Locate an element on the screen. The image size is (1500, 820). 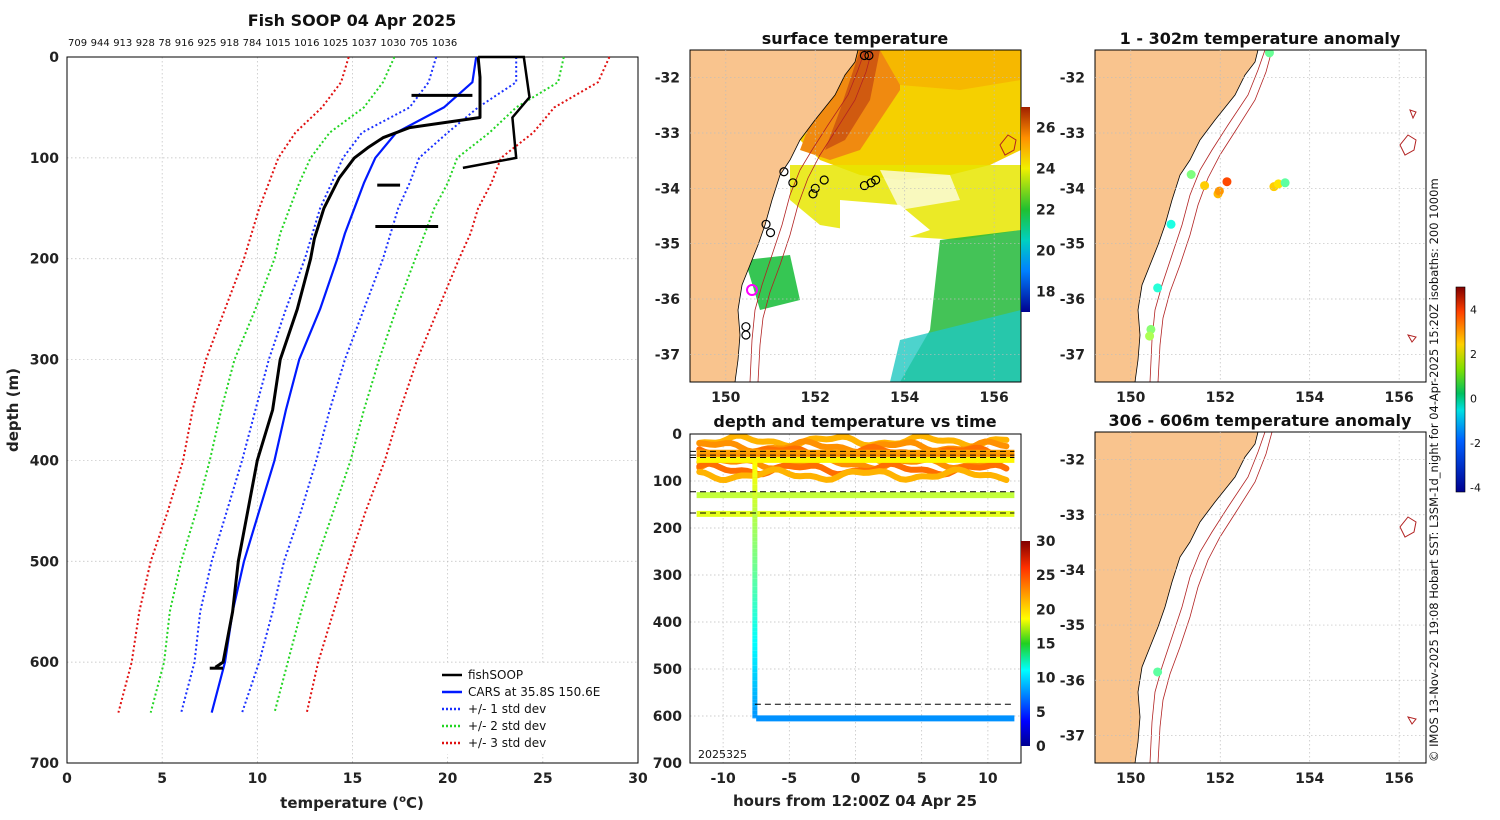
anomaly-upper-seamount is located at coordinates (1411, 338).